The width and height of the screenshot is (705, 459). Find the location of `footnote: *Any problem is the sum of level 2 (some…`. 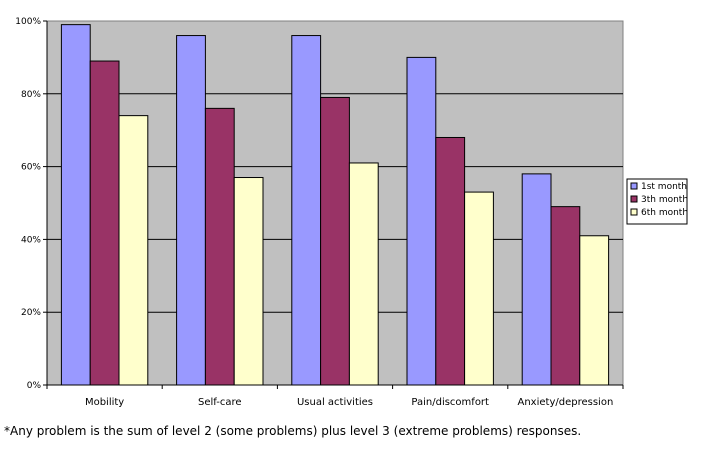

footnote: *Any problem is the sum of level 2 (some… is located at coordinates (293, 431).